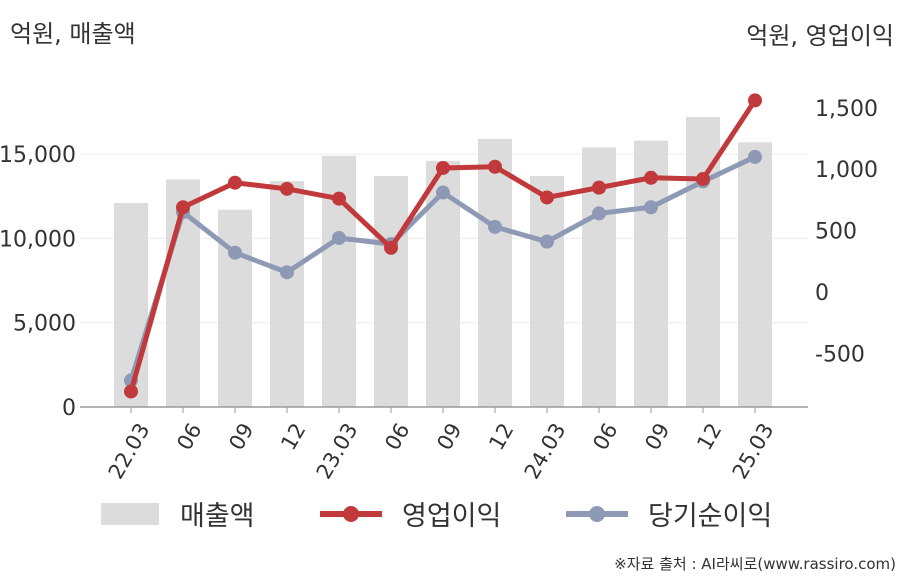 Image resolution: width=908 pixels, height=580 pixels. Describe the element at coordinates (846, 170) in the screenshot. I see `right-tick-label: 1,000` at that location.